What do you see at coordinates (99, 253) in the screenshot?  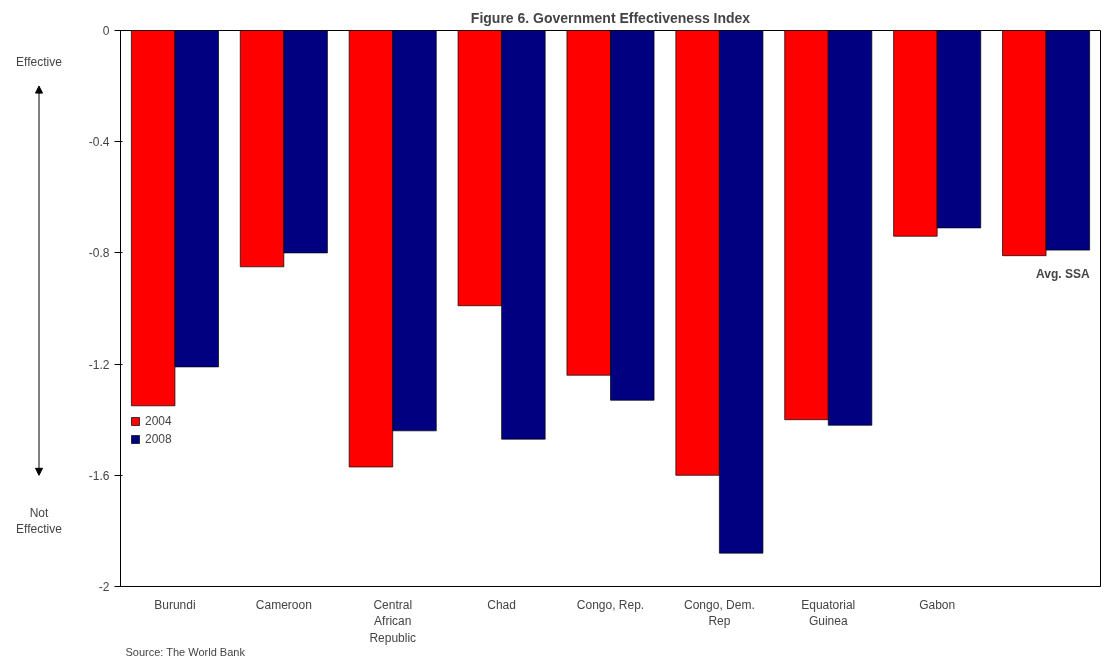 I see `y-tick-label: -0.8` at bounding box center [99, 253].